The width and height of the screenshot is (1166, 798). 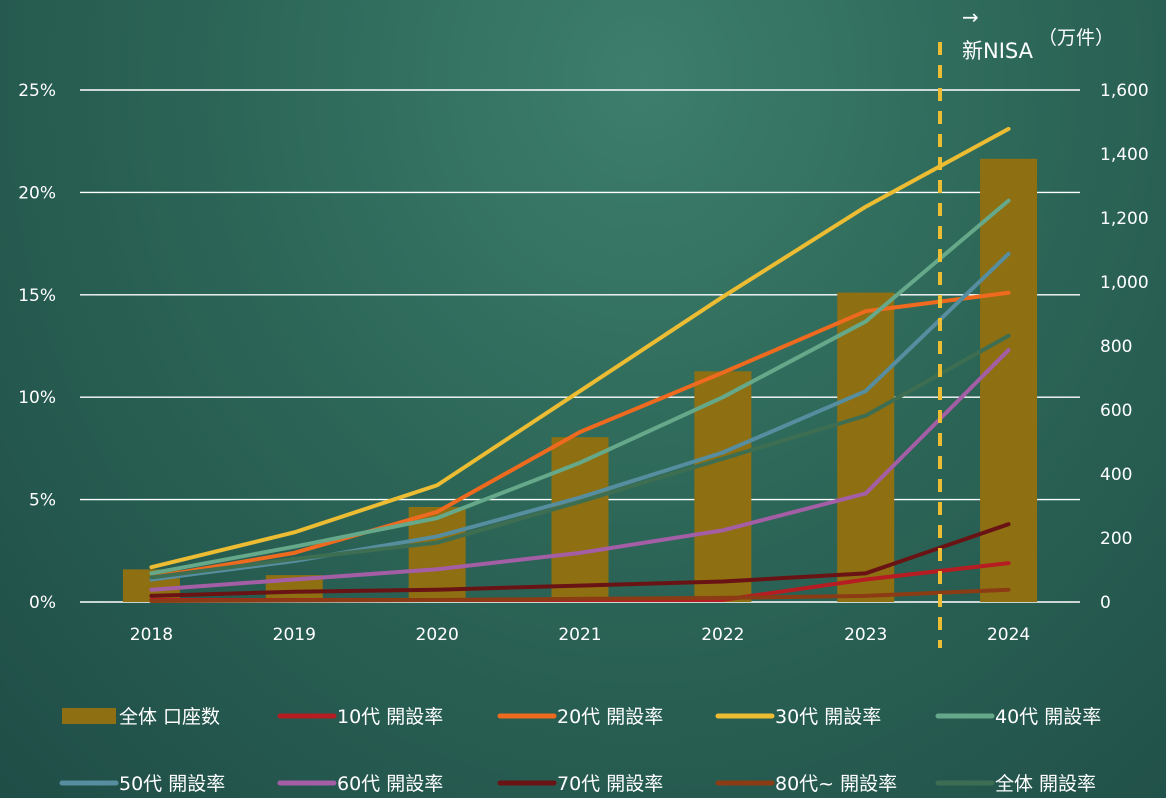 What do you see at coordinates (172, 784) in the screenshot?
I see `legend-label: 50代 開設率` at bounding box center [172, 784].